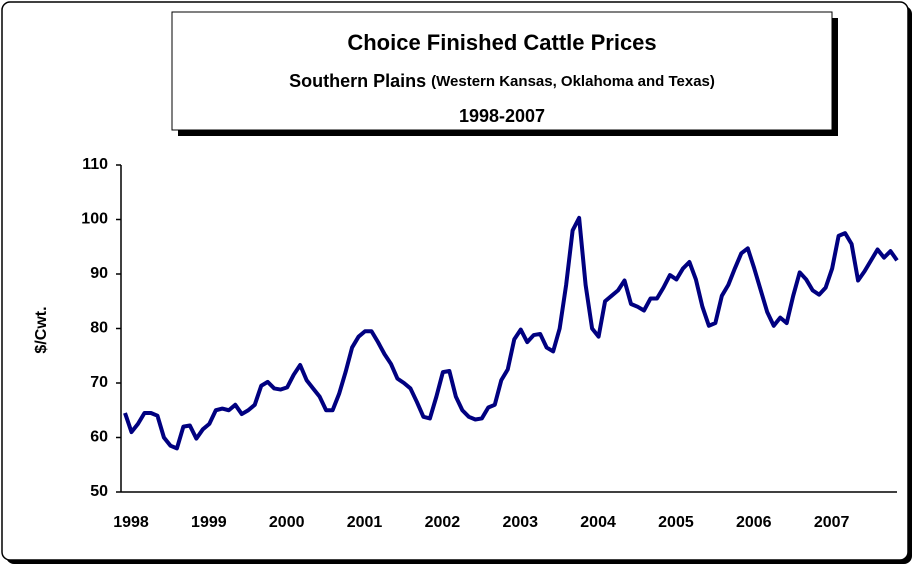 This screenshot has height=567, width=915. What do you see at coordinates (520, 522) in the screenshot?
I see `x-tick-label: 2003` at bounding box center [520, 522].